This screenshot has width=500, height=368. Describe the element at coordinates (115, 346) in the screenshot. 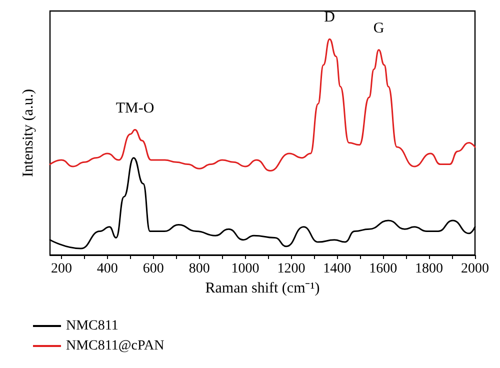

I see `legend-label: NMC811@cPAN` at that location.